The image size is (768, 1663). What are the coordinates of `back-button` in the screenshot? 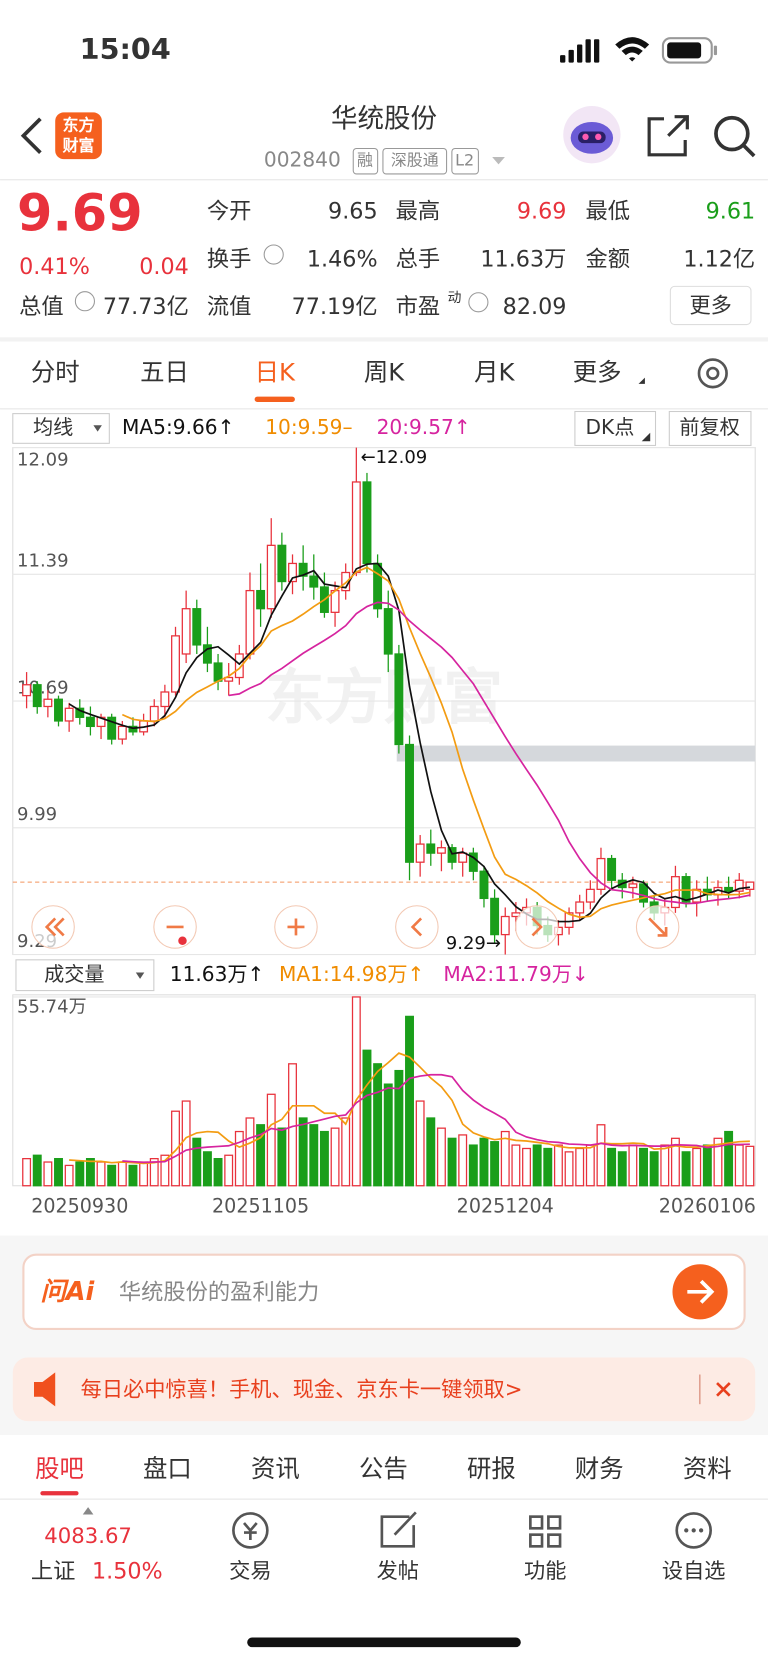 It's located at (31, 136).